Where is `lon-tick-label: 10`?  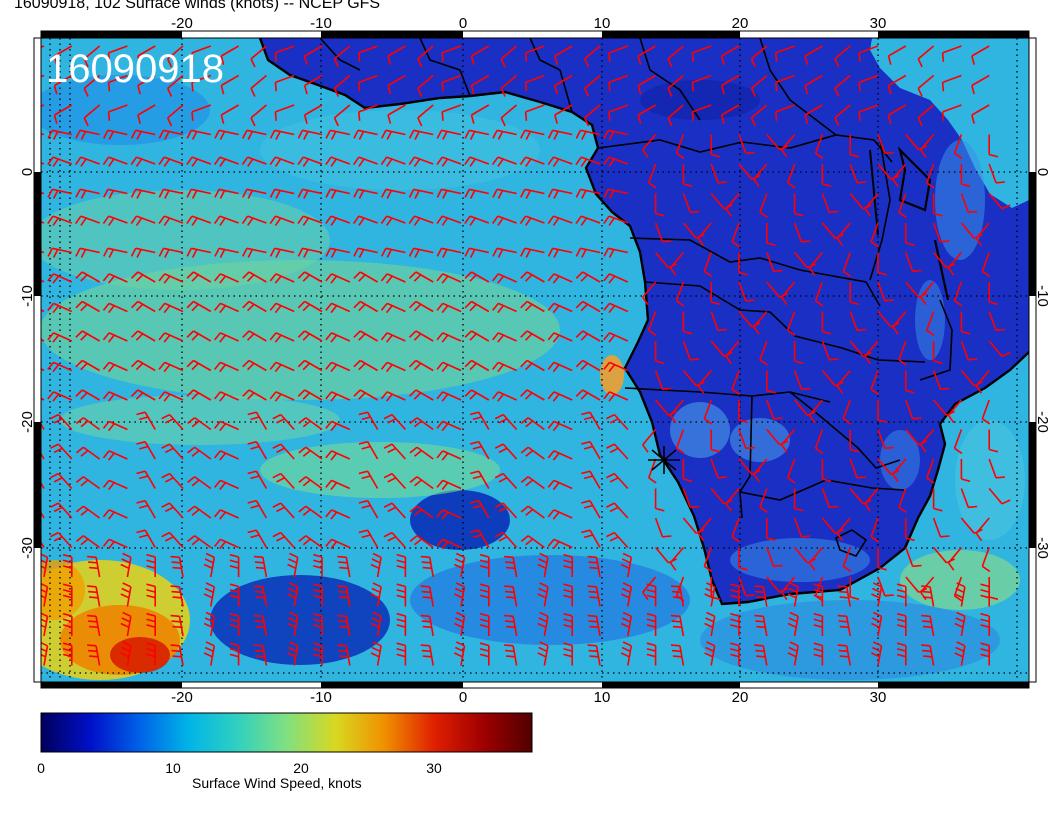 lon-tick-label: 10 is located at coordinates (602, 697).